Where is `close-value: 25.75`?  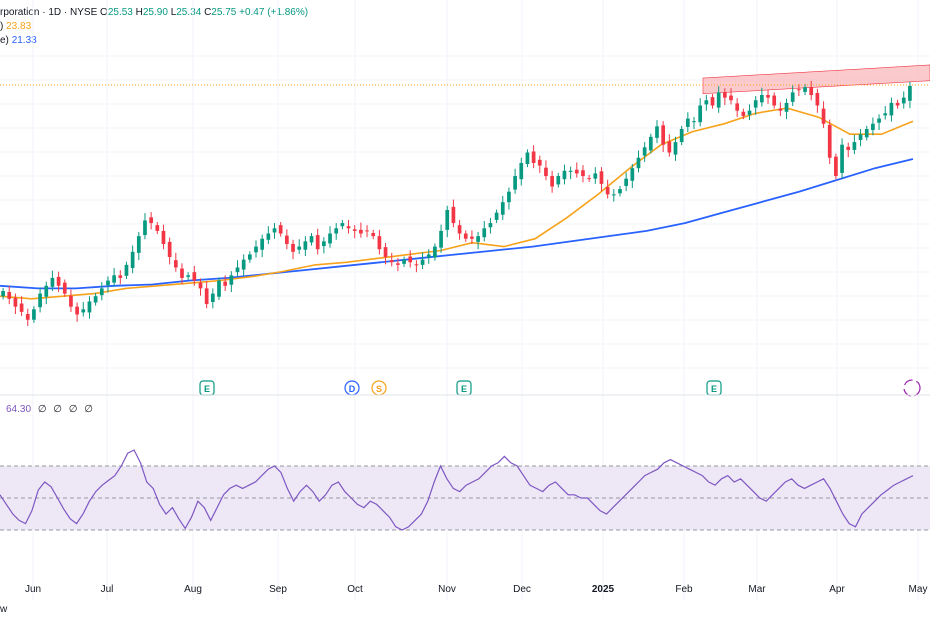
close-value: 25.75 is located at coordinates (224, 12).